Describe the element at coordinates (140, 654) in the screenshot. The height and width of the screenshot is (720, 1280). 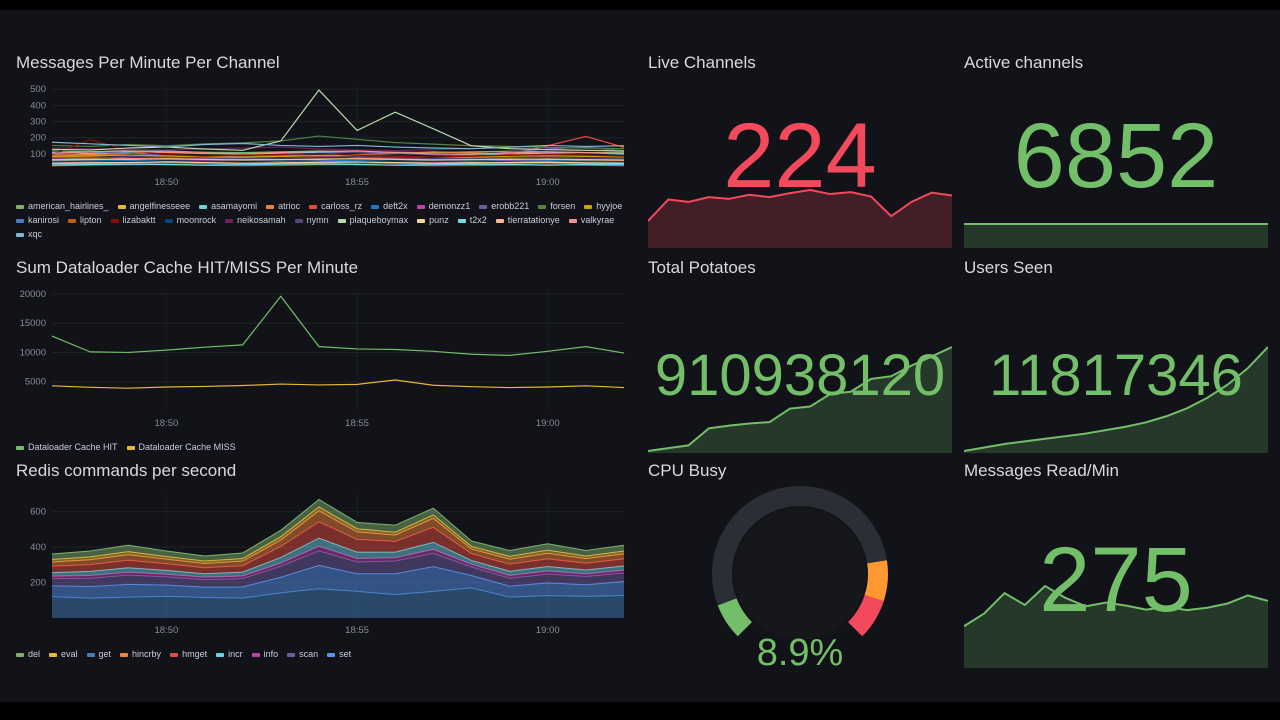
I see `legend-item: hincrby` at that location.